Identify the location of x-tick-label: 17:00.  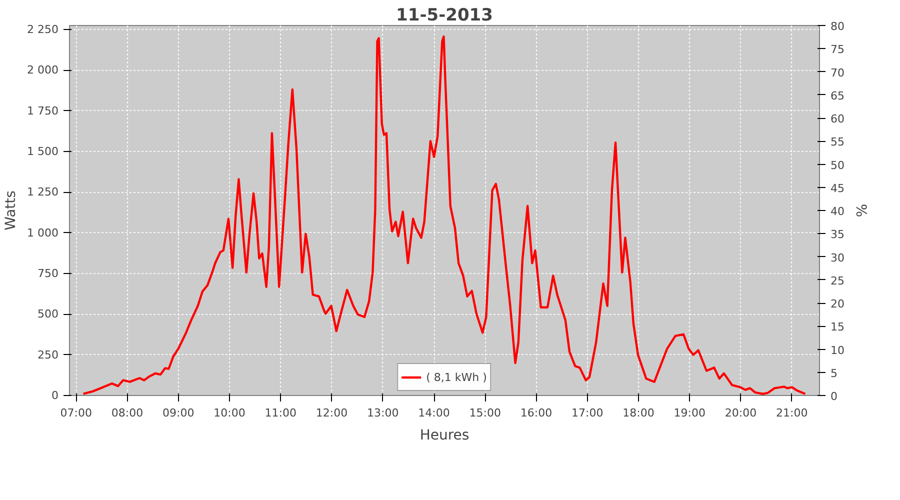
(588, 413).